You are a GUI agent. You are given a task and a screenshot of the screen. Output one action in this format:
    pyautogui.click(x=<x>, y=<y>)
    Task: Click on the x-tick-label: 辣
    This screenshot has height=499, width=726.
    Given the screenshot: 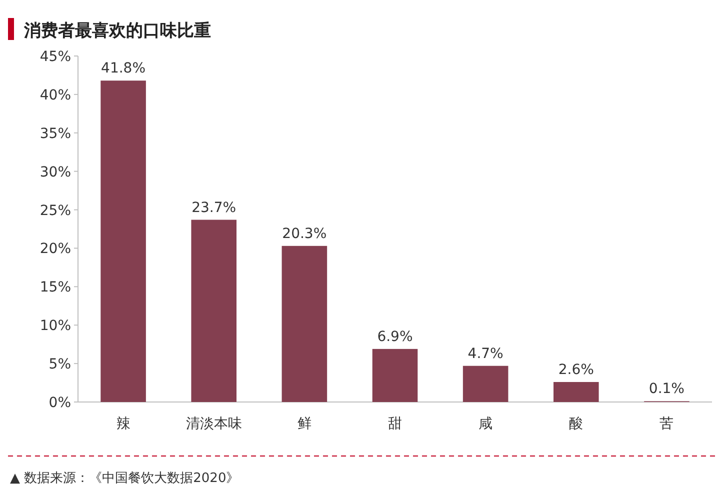 What is the action you would take?
    pyautogui.click(x=123, y=424)
    